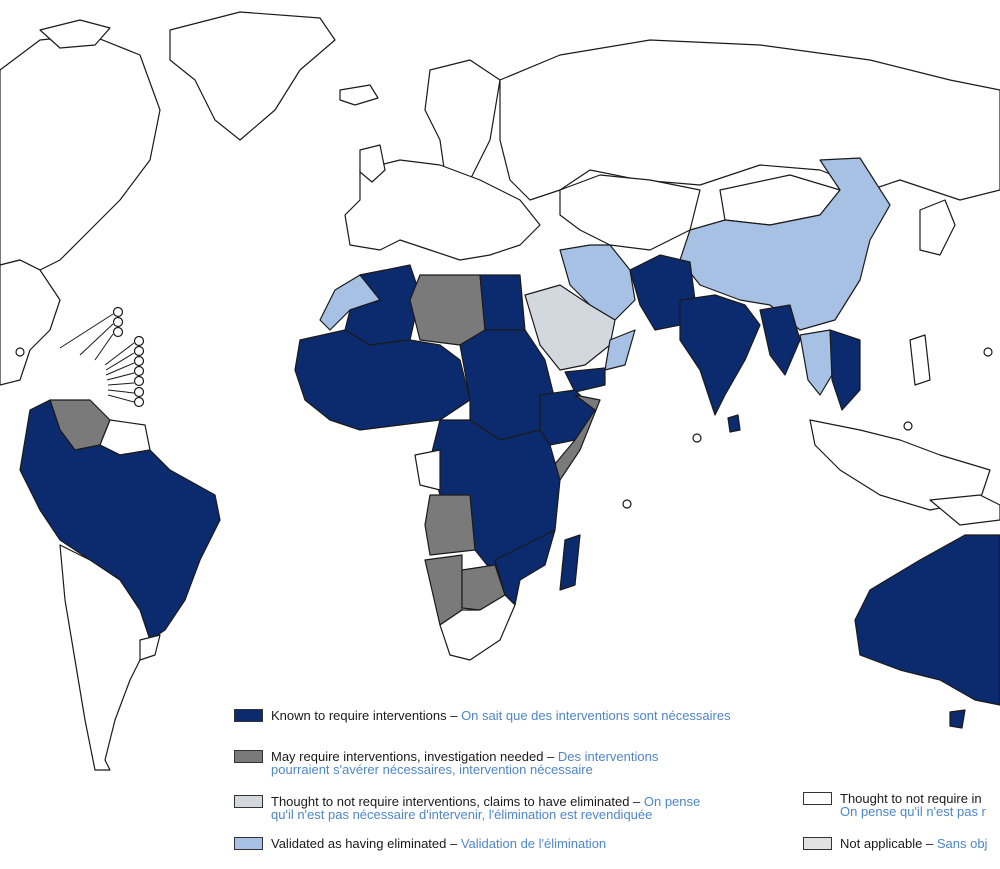 This screenshot has height=869, width=1000. Describe the element at coordinates (749, 120) in the screenshot. I see `region-russia` at that location.